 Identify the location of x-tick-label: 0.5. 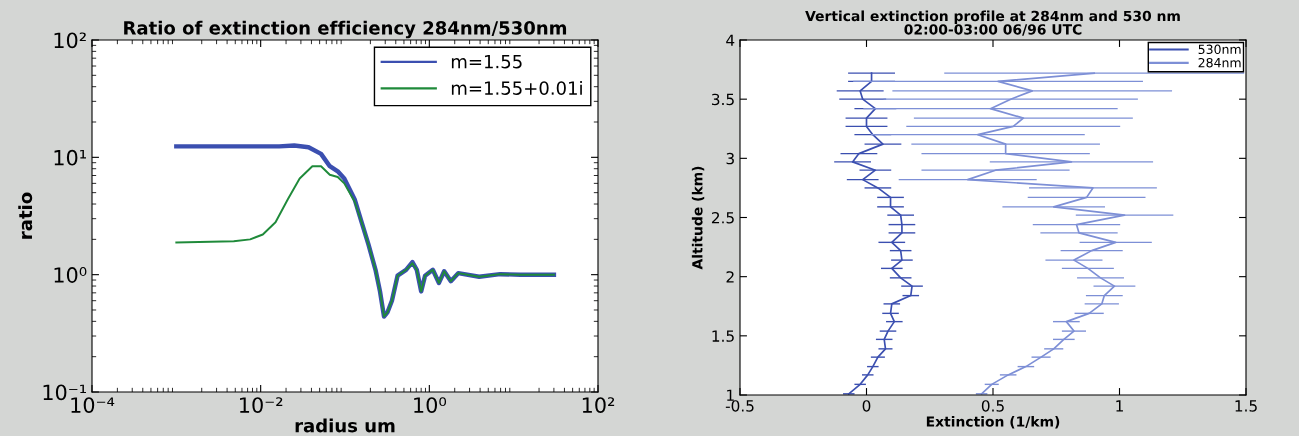
(992, 406).